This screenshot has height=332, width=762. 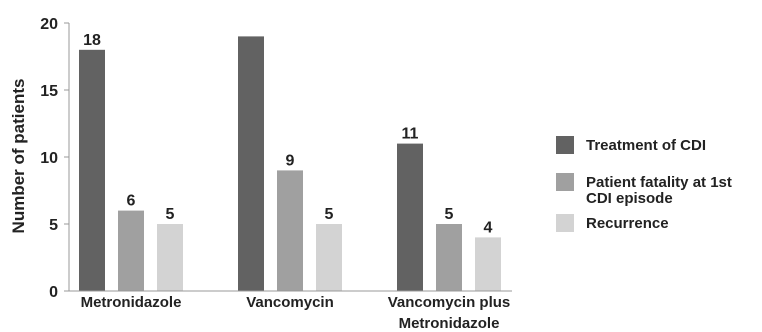 I want to click on legend-label: Treatment of CDI, so click(x=646, y=145).